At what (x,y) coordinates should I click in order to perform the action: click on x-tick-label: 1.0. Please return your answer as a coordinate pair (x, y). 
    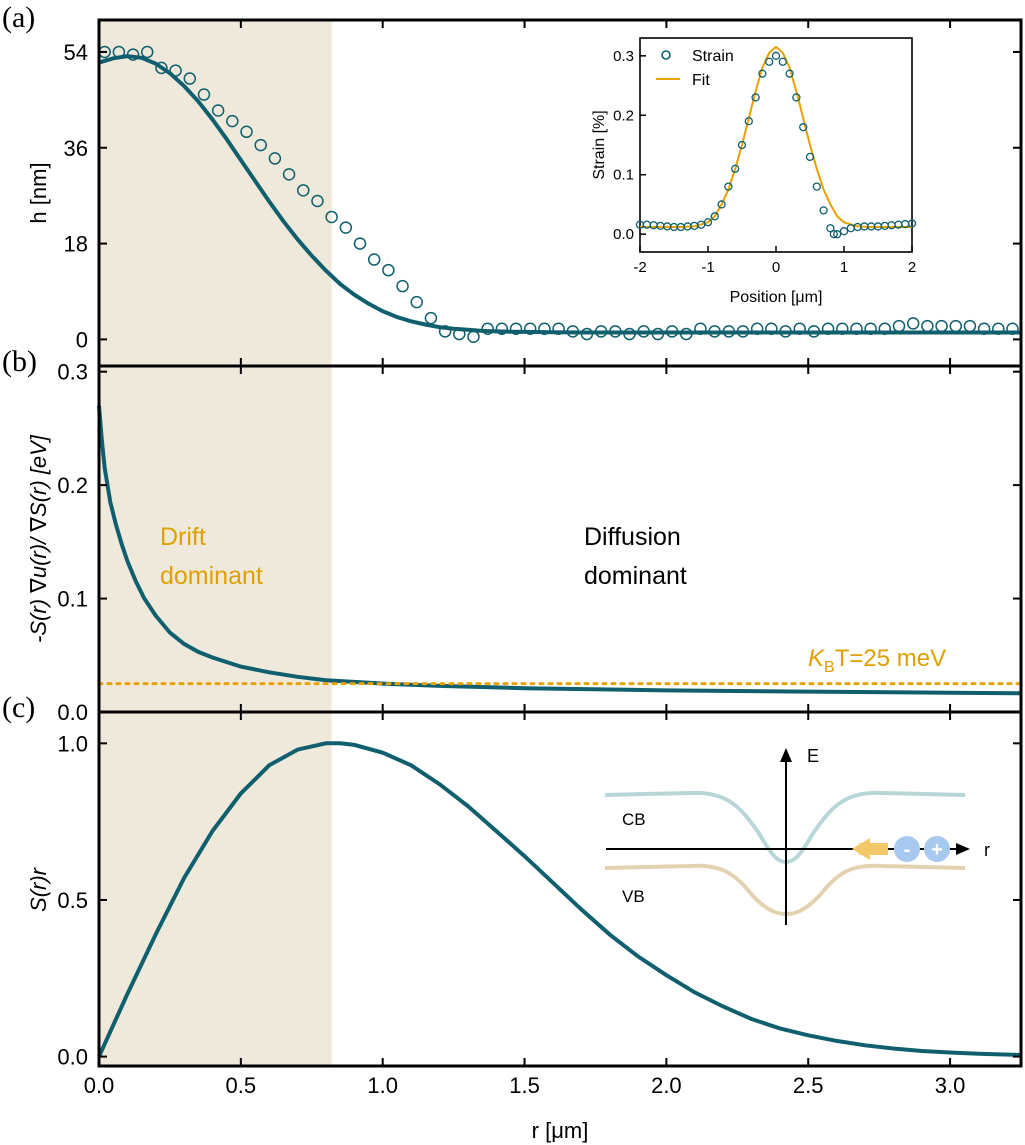
    Looking at the image, I should click on (382, 1085).